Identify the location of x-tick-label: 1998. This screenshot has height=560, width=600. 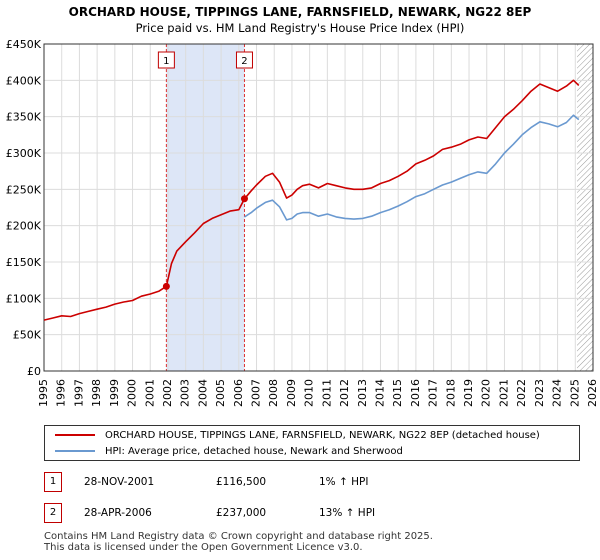
(96, 393).